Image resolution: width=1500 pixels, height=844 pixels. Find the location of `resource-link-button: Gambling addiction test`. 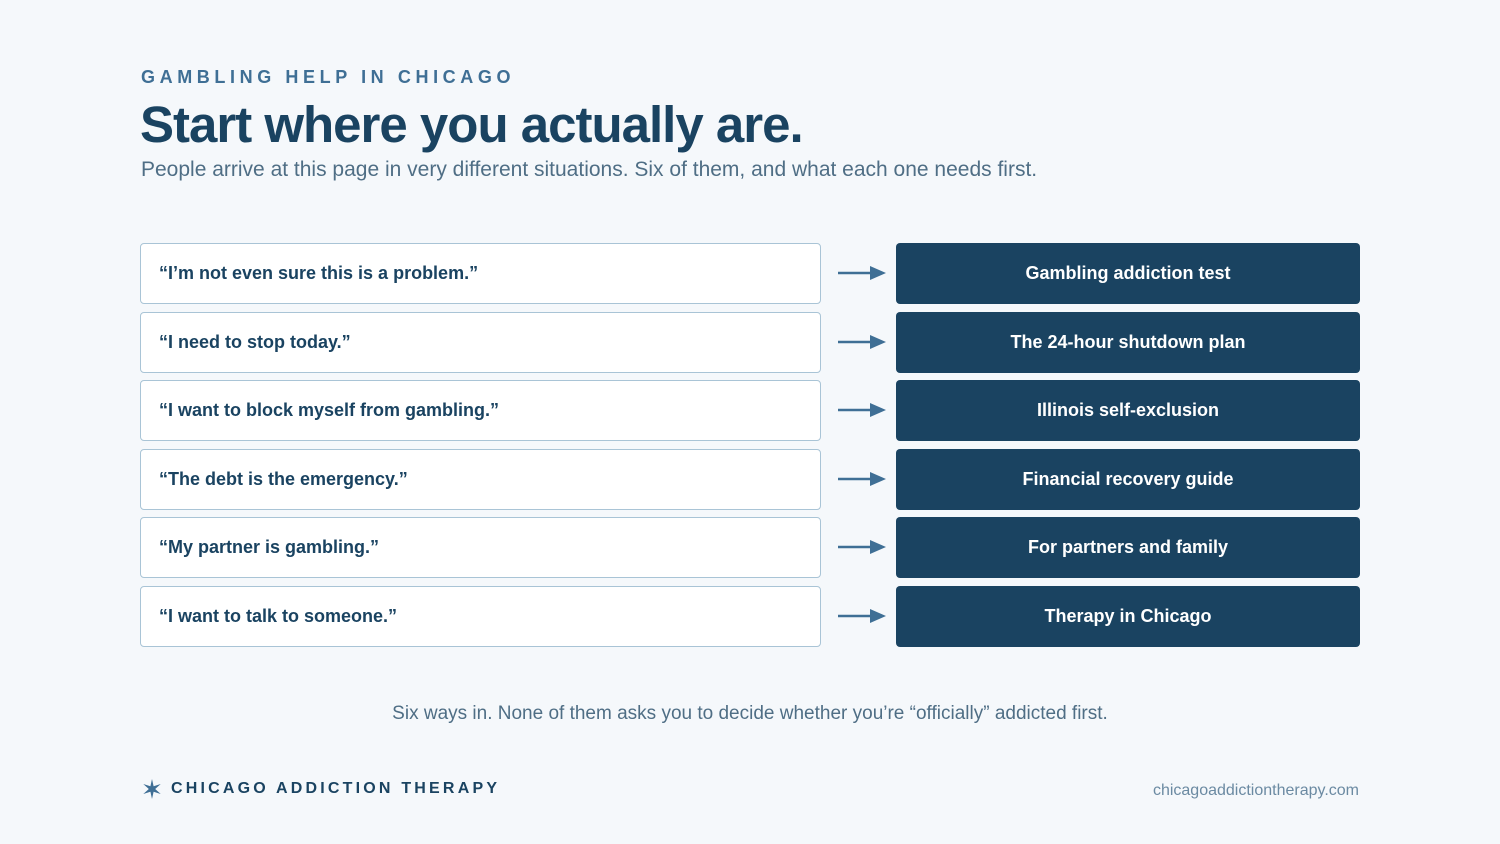

resource-link-button: Gambling addiction test is located at coordinates (1128, 273).